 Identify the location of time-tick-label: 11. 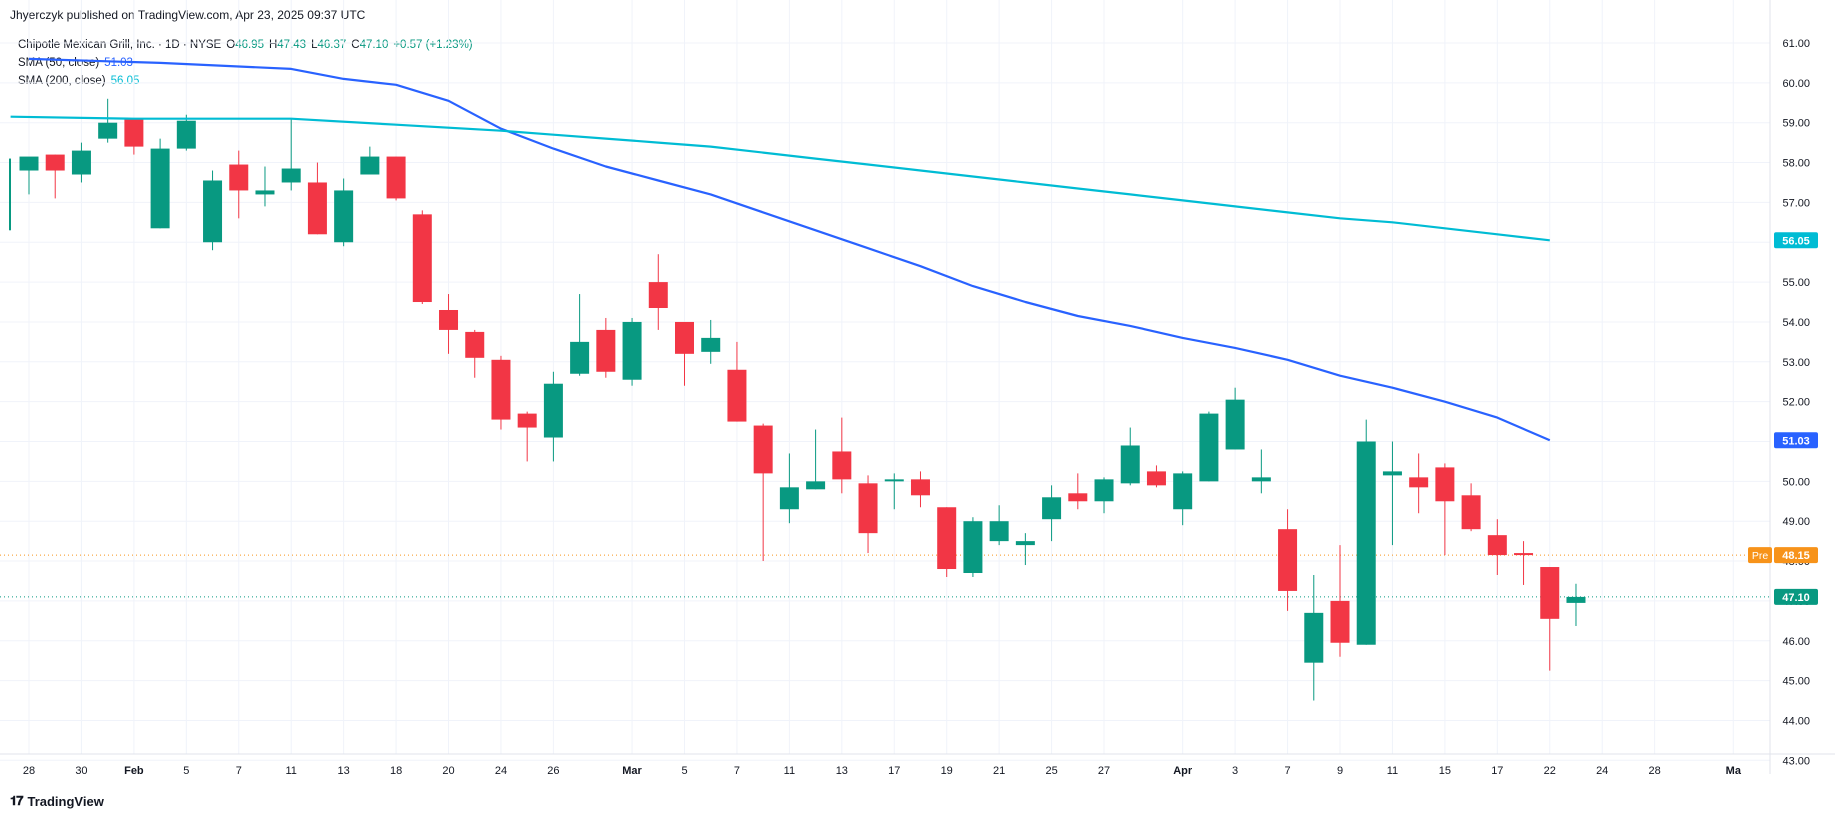
(789, 771).